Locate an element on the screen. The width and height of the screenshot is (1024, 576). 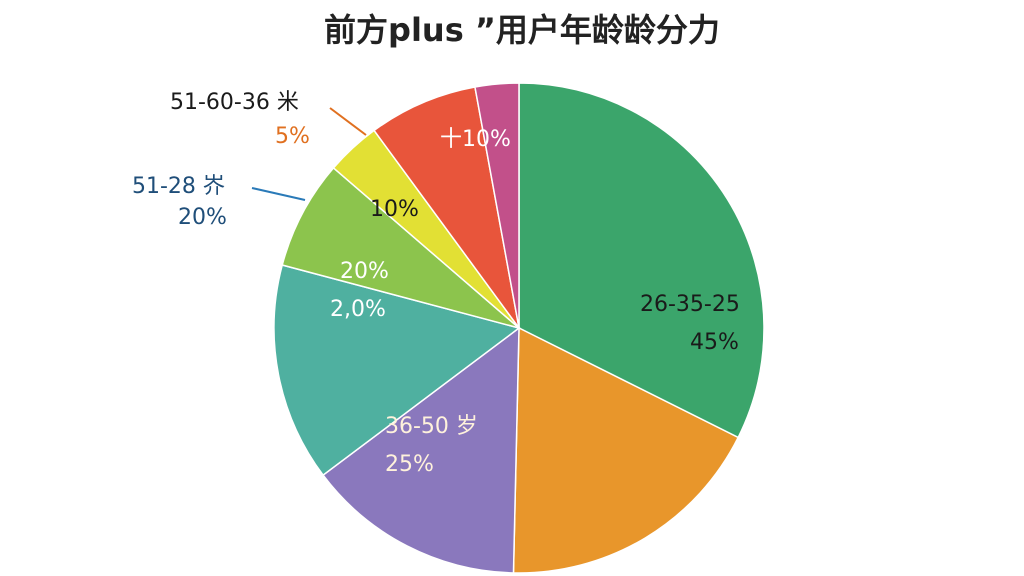
slice-label: 25% is located at coordinates (409, 464).